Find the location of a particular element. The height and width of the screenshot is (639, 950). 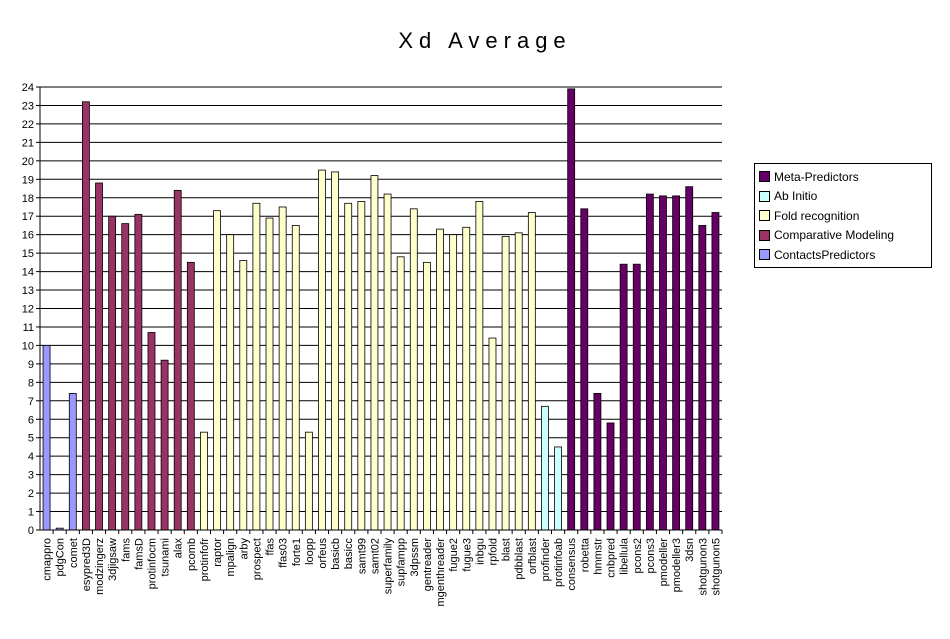

legend-item: Ab Initio is located at coordinates (843, 197).